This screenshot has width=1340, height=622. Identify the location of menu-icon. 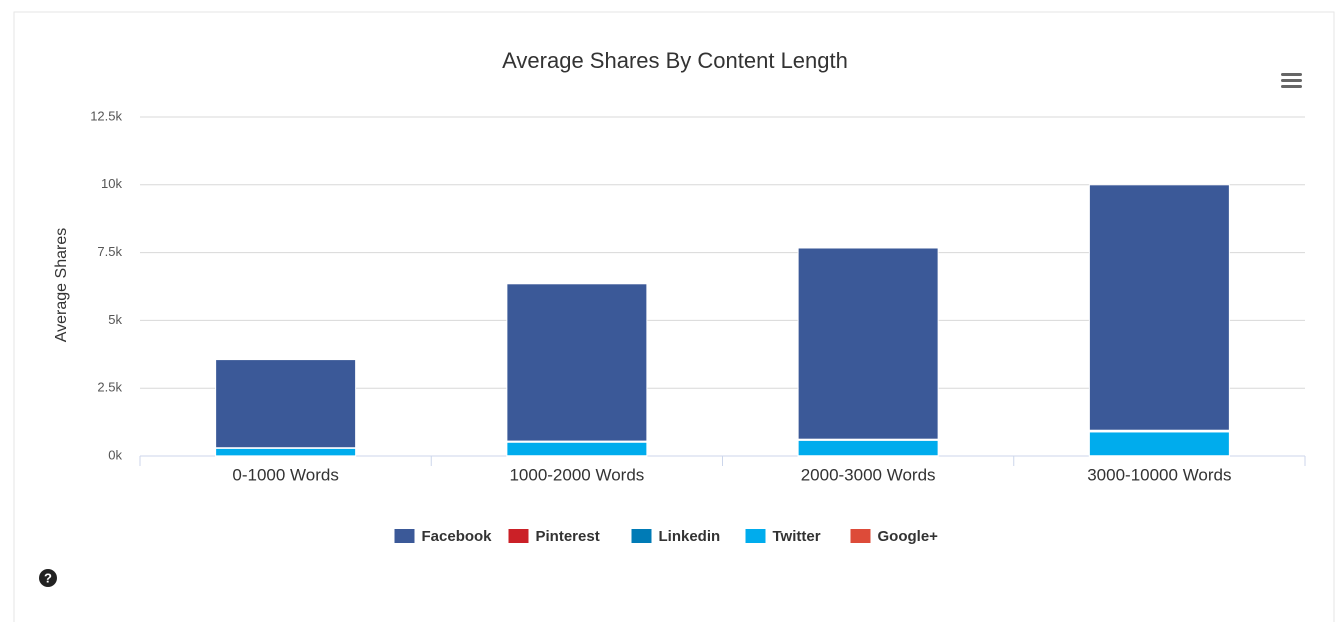
(1291, 80).